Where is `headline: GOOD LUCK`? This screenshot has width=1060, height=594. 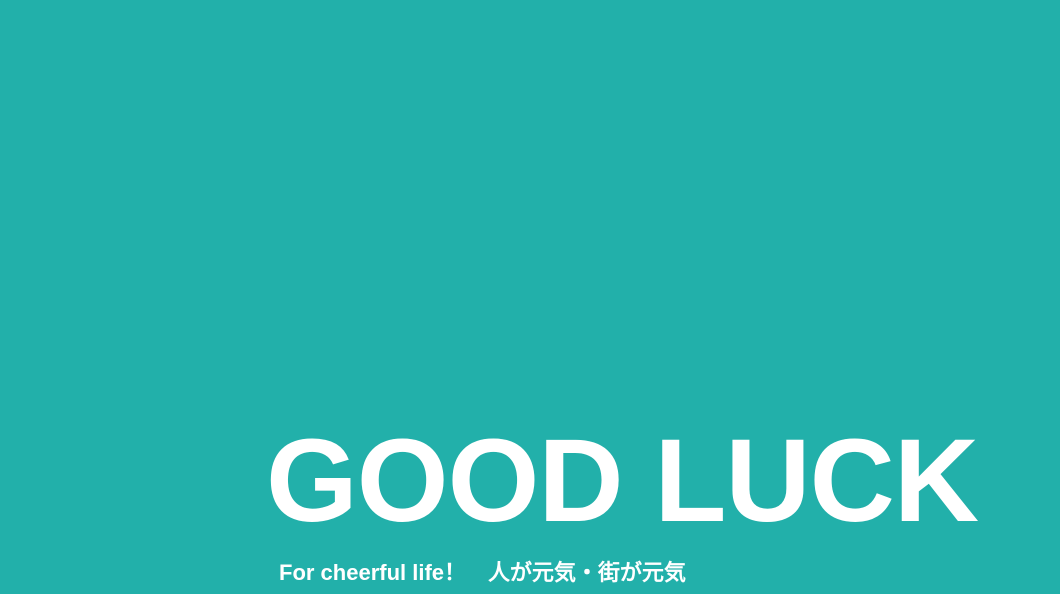
headline: GOOD LUCK is located at coordinates (622, 481).